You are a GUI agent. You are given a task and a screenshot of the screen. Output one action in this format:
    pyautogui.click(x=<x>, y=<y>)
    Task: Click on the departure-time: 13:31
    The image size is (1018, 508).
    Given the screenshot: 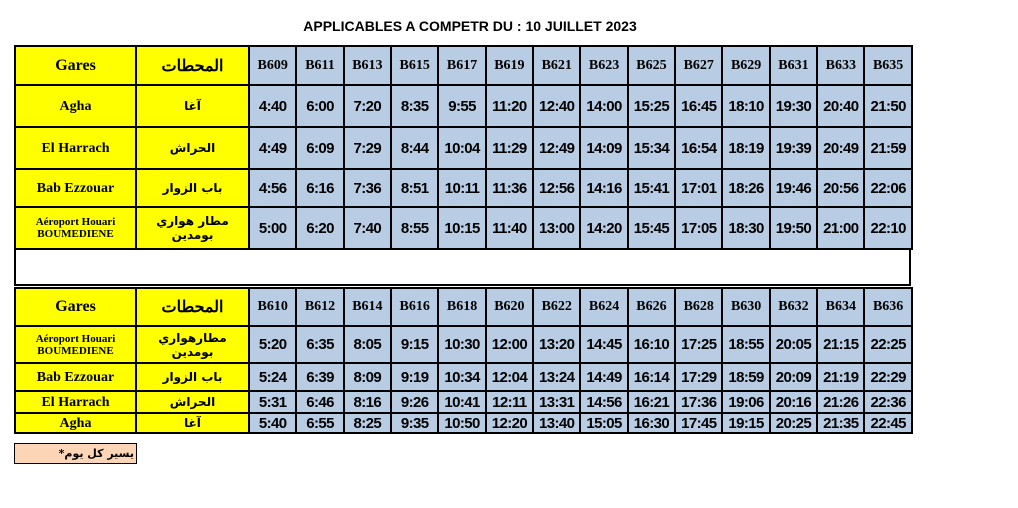 What is the action you would take?
    pyautogui.click(x=557, y=402)
    